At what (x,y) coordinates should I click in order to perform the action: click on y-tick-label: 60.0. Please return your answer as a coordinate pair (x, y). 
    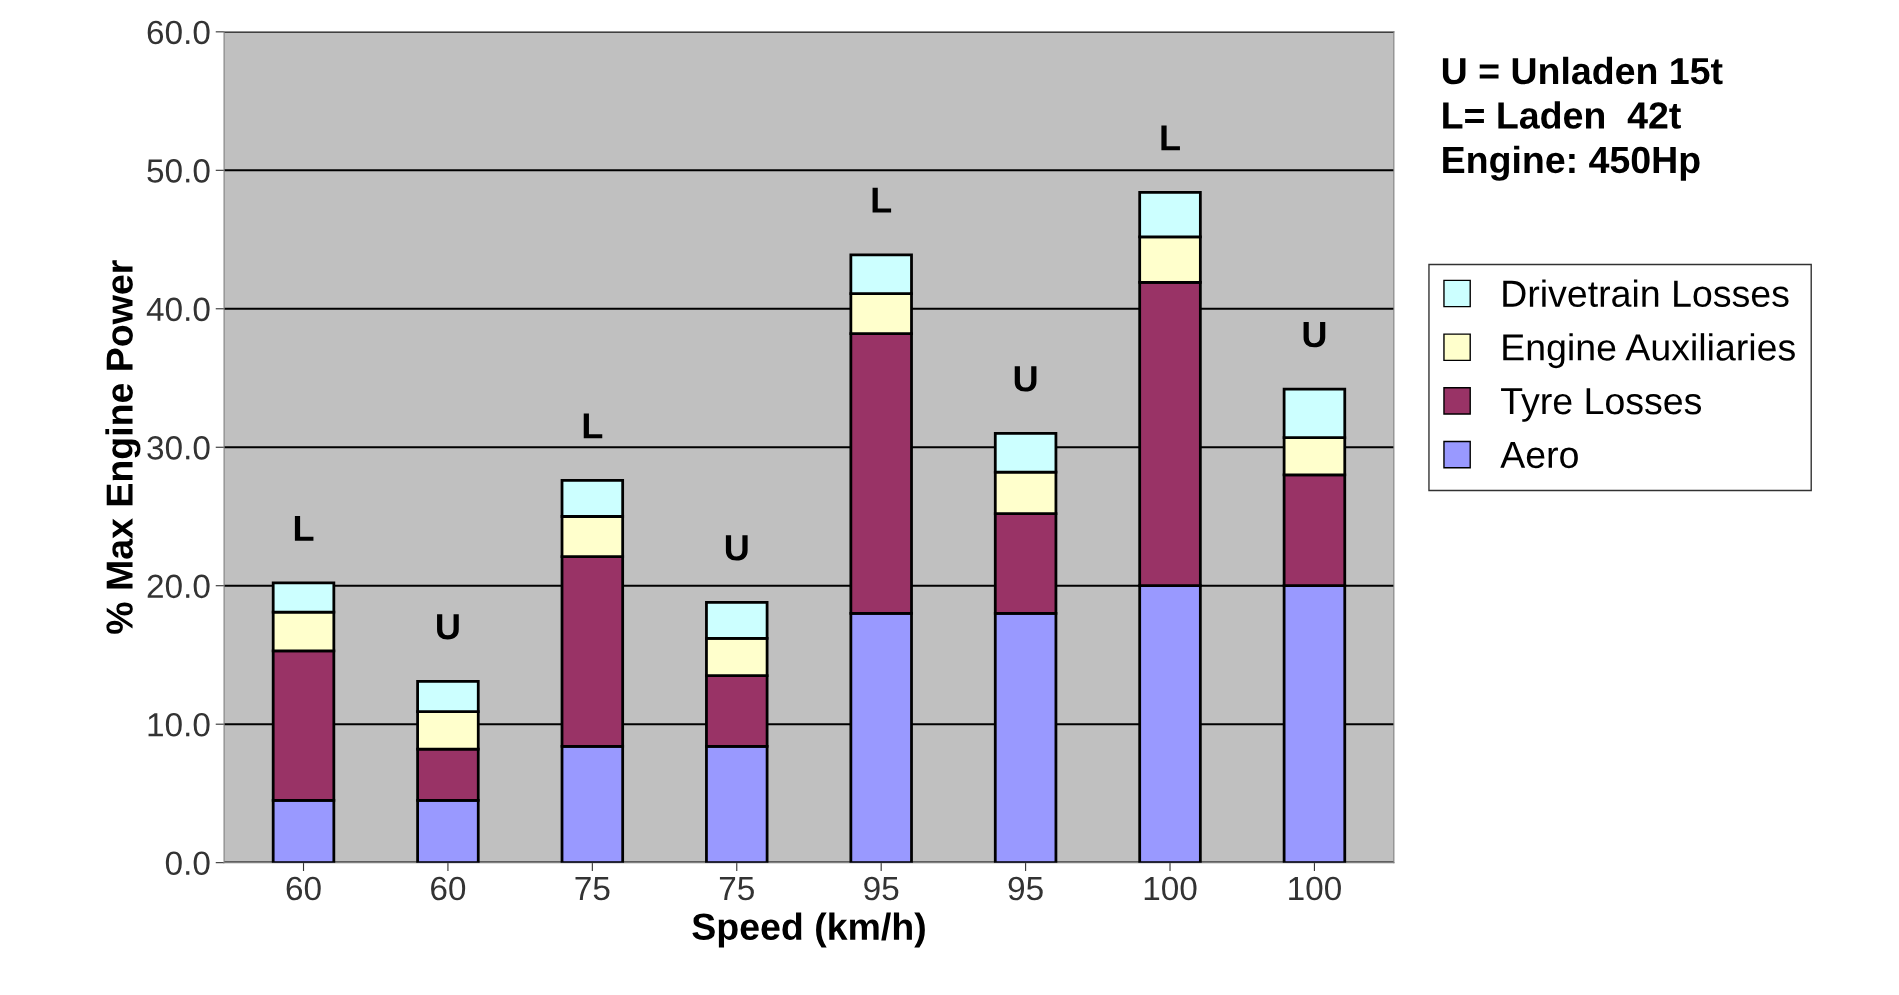
    Looking at the image, I should click on (178, 32).